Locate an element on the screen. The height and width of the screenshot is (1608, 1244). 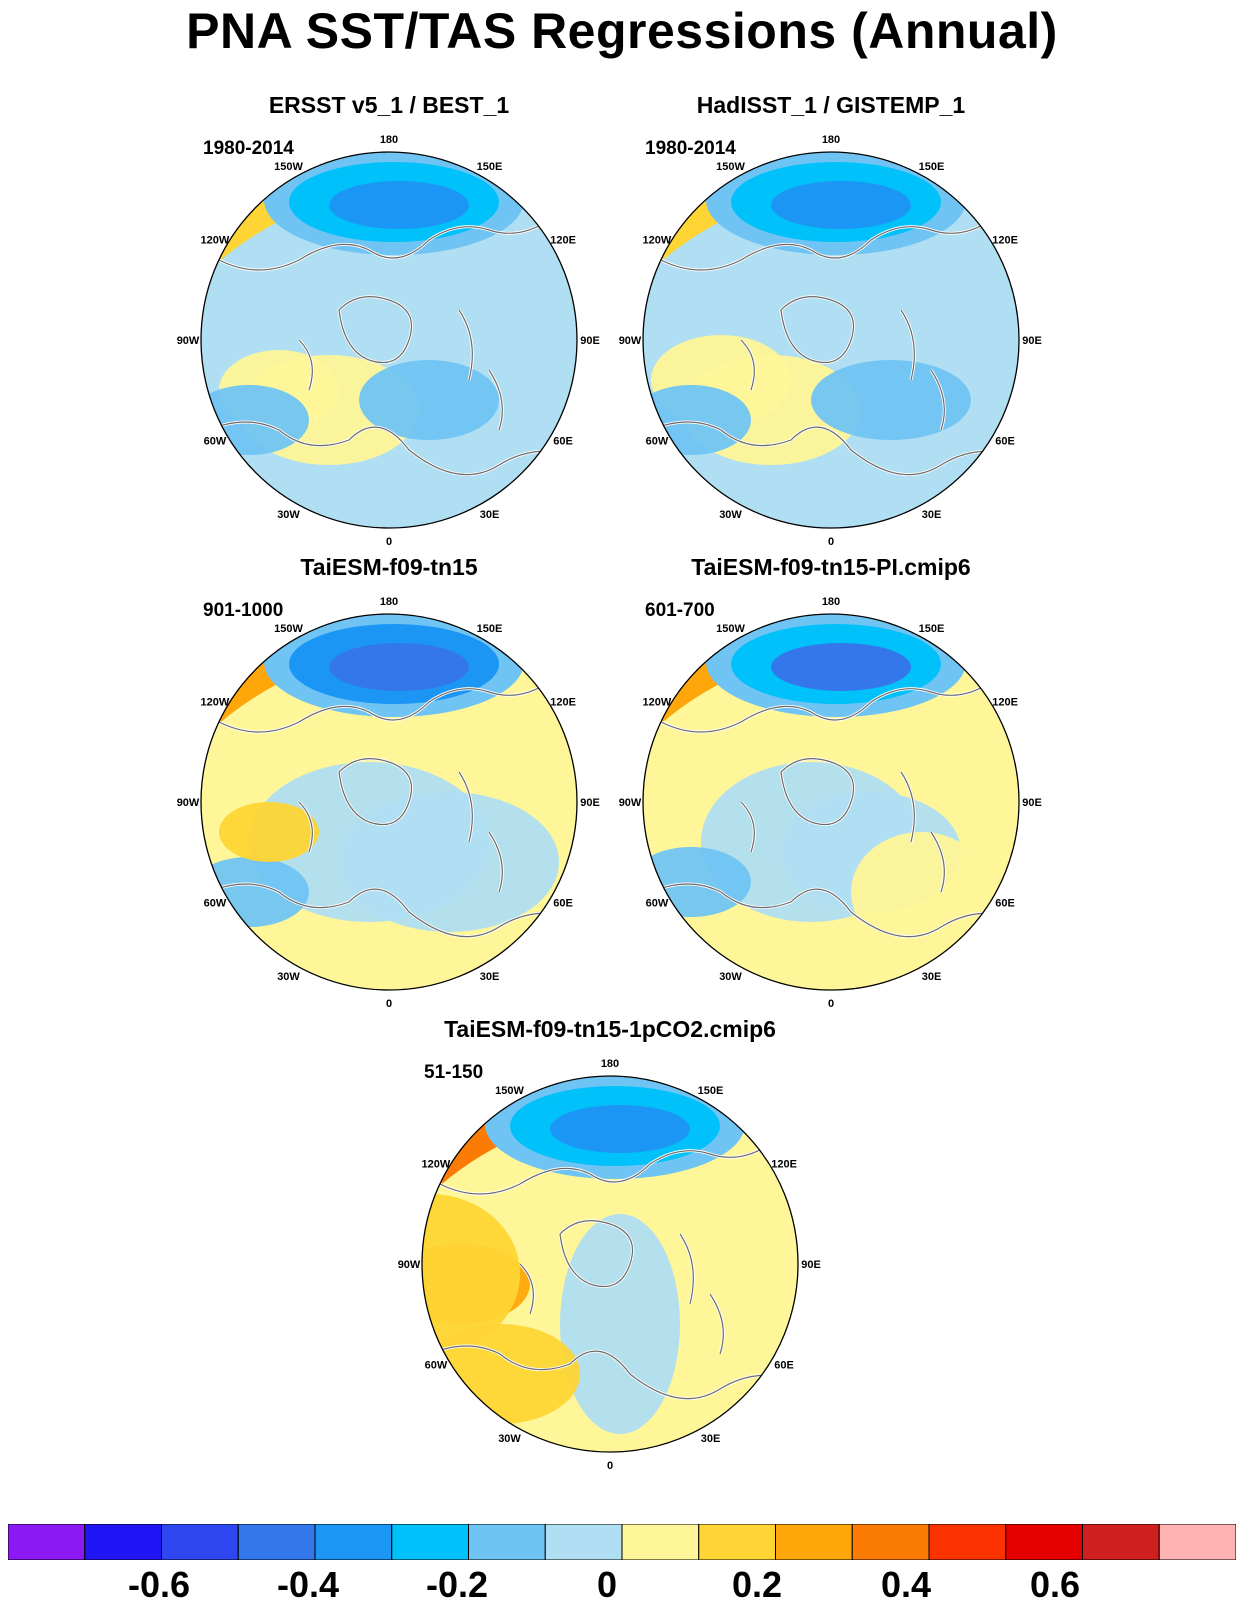
page-title: PNA SST/TAS Regressions (Annual) is located at coordinates (622, 31).